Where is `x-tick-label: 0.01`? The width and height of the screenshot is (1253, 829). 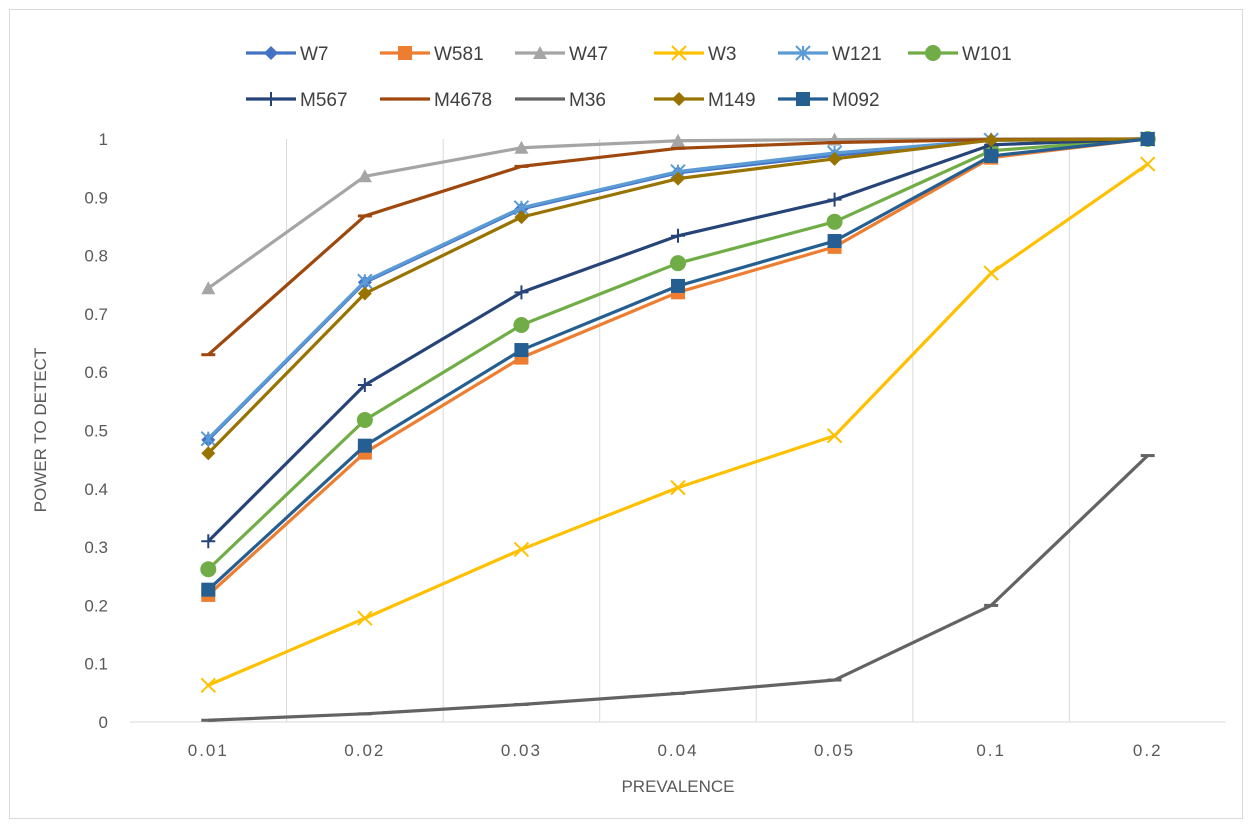 x-tick-label: 0.01 is located at coordinates (208, 750).